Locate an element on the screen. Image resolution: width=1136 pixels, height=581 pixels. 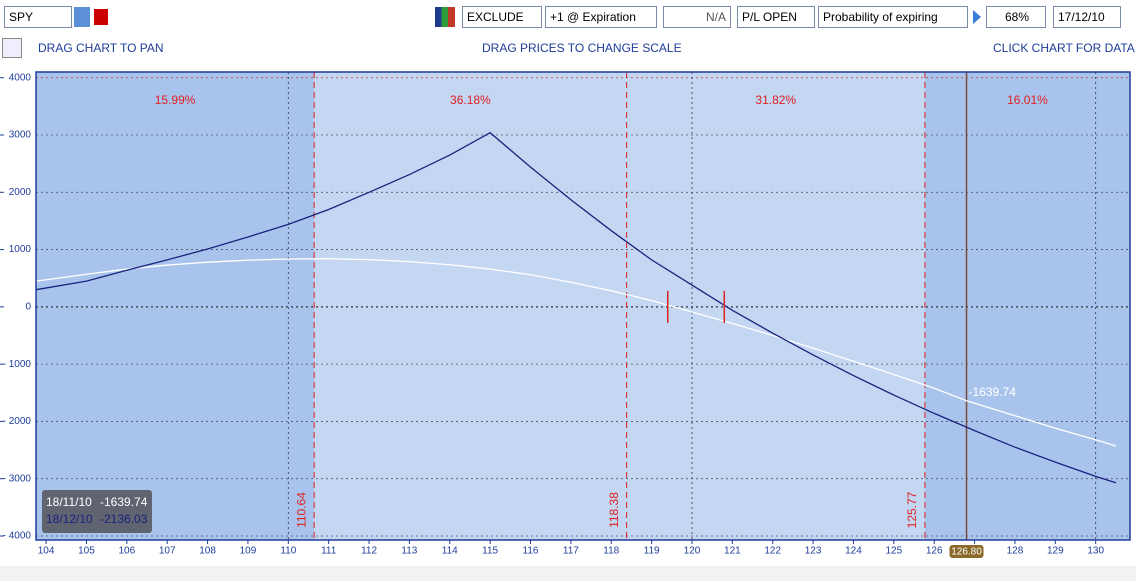
probability-label: 31.82% is located at coordinates (775, 100).